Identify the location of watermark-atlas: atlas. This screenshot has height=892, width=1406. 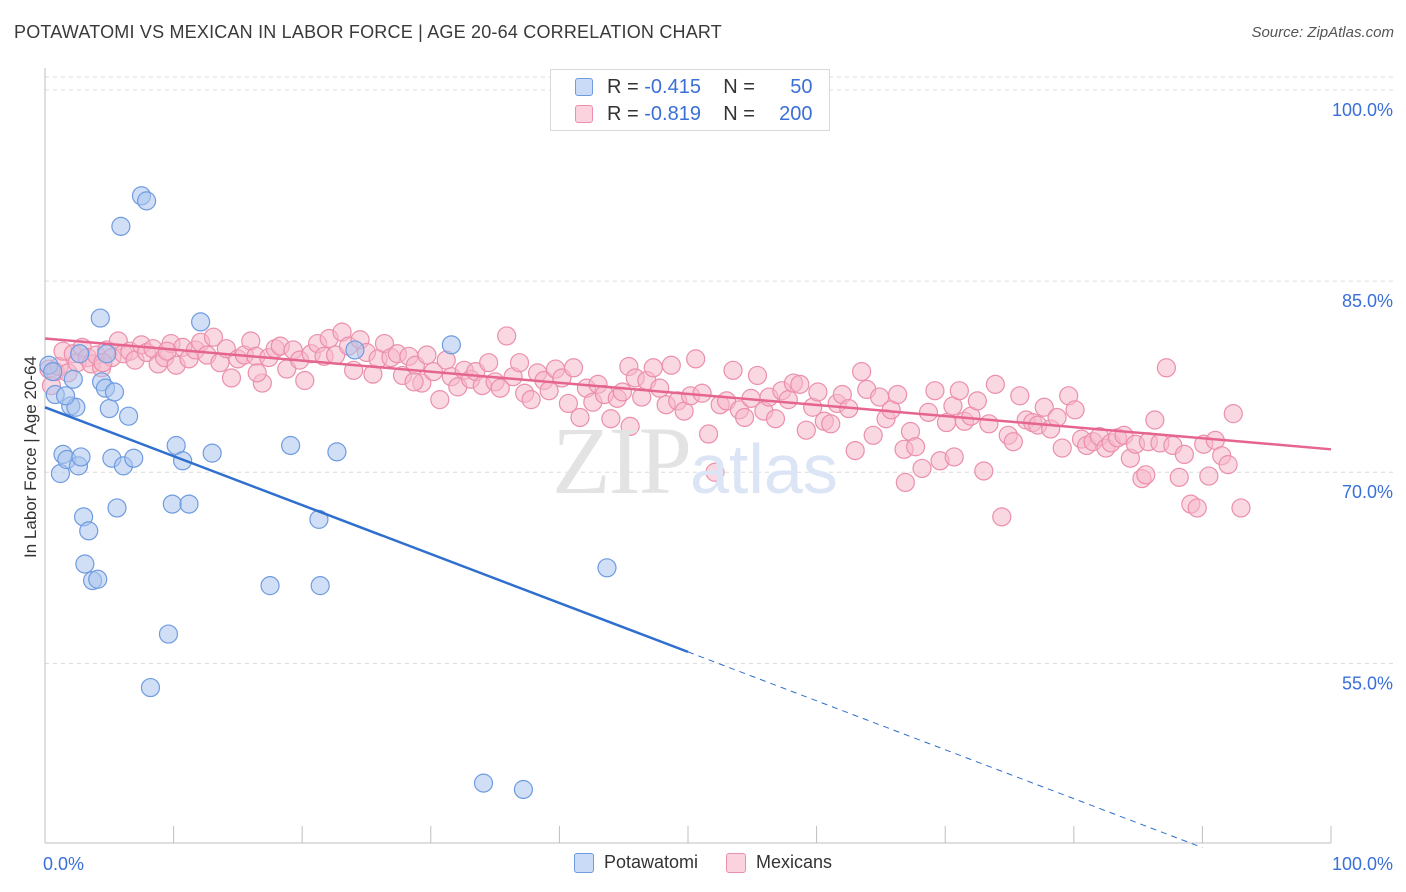
(764, 469).